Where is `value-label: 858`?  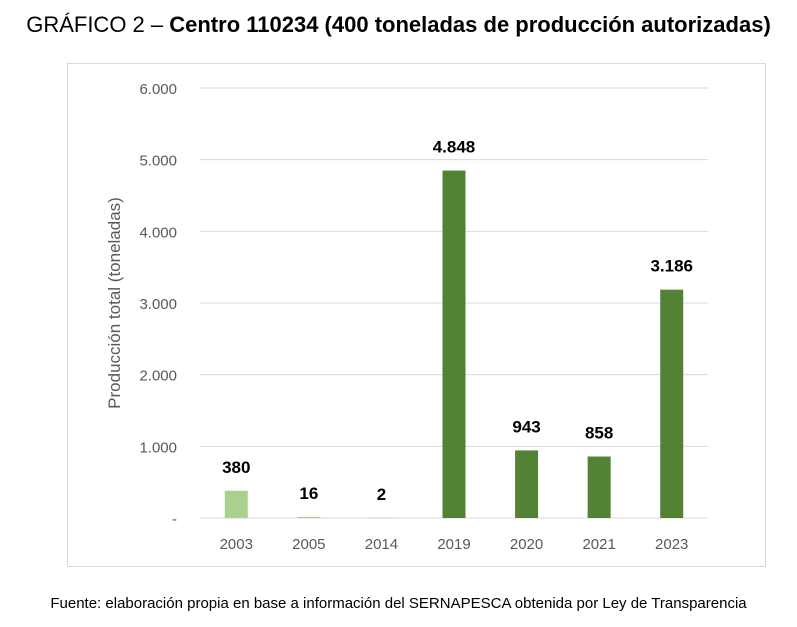 value-label: 858 is located at coordinates (599, 433).